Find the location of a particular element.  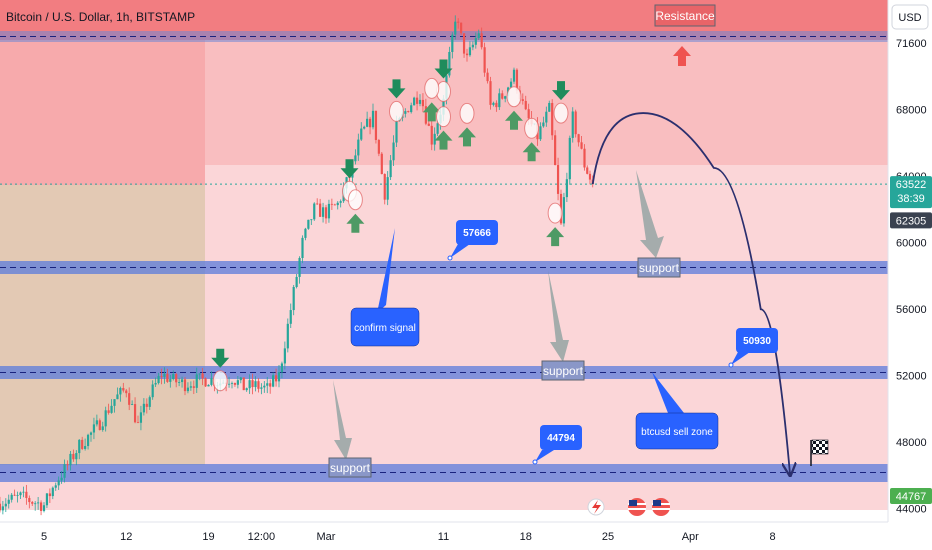

earnings-event-icon is located at coordinates (596, 507).